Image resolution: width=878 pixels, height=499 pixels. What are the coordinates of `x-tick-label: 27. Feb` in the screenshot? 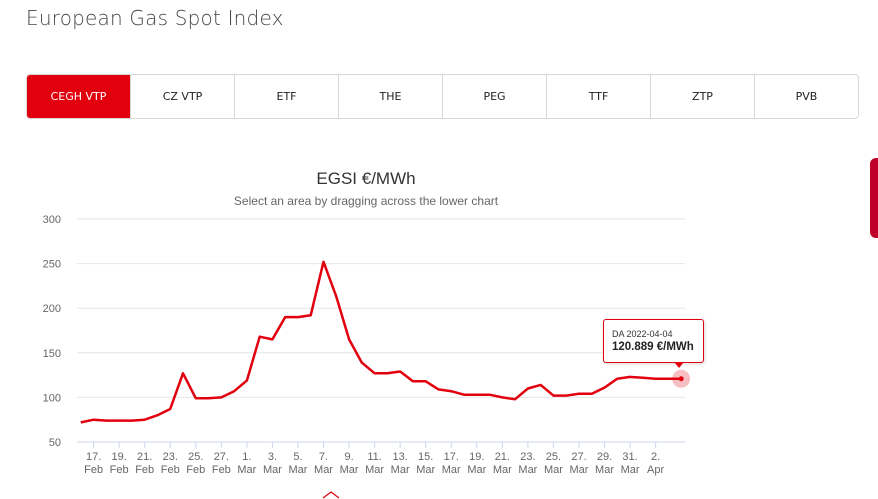 It's located at (221, 463).